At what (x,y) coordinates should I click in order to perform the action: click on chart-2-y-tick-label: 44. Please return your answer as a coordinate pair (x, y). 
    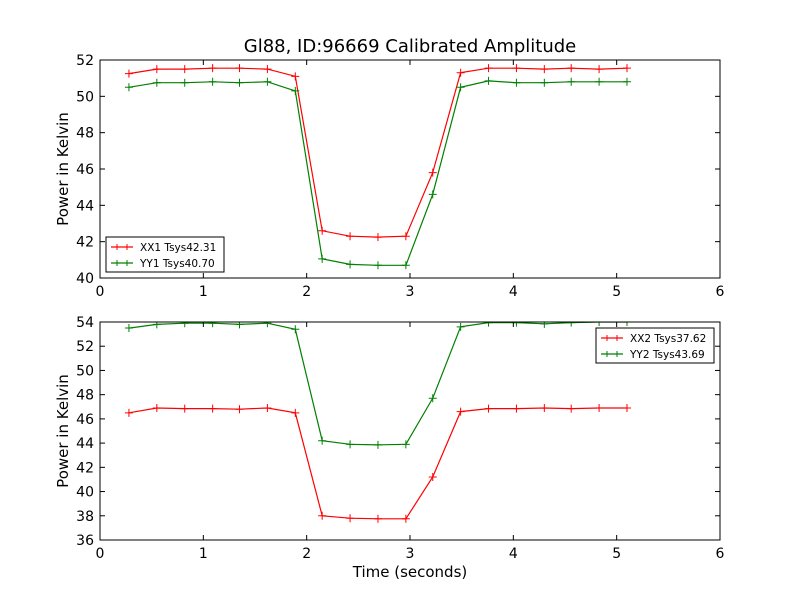
    Looking at the image, I should click on (85, 444).